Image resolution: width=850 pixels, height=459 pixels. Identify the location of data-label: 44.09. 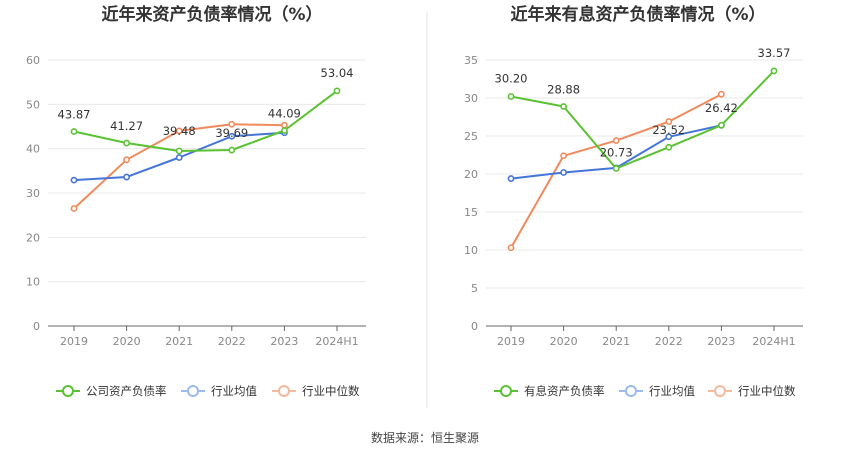
(284, 114).